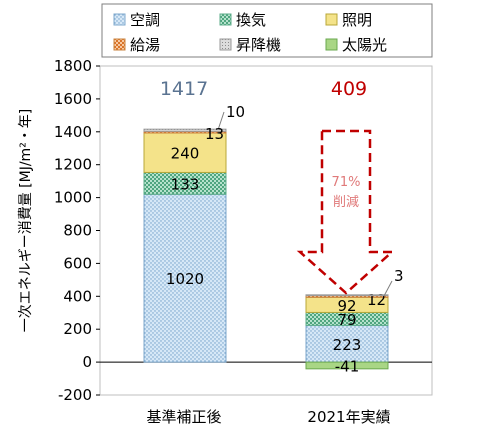 The height and width of the screenshot is (440, 494). What do you see at coordinates (183, 417) in the screenshot?
I see `category-label-1: 基準補正後` at bounding box center [183, 417].